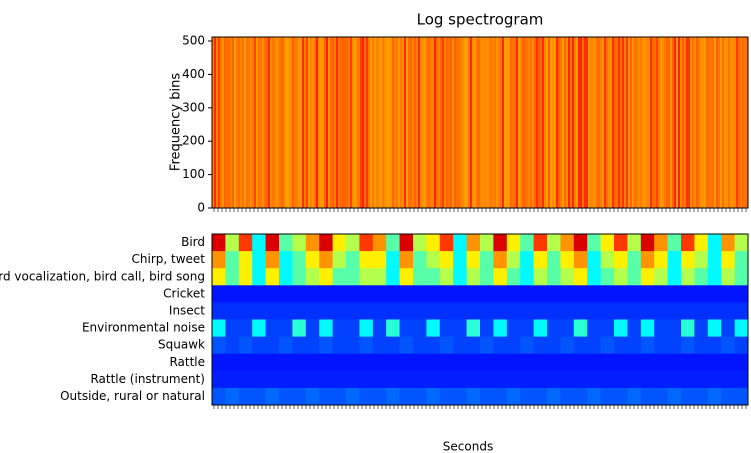 The height and width of the screenshot is (453, 751). What do you see at coordinates (193, 74) in the screenshot?
I see `y-tick-label: 400` at bounding box center [193, 74].